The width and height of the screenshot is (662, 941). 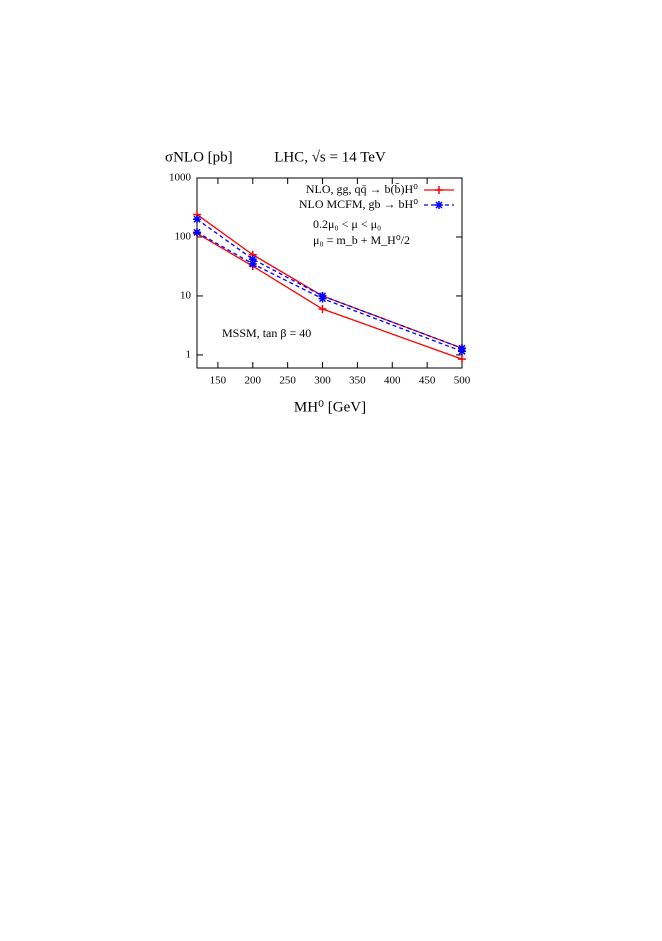 I want to click on x-tick-label: 350, so click(x=357, y=381).